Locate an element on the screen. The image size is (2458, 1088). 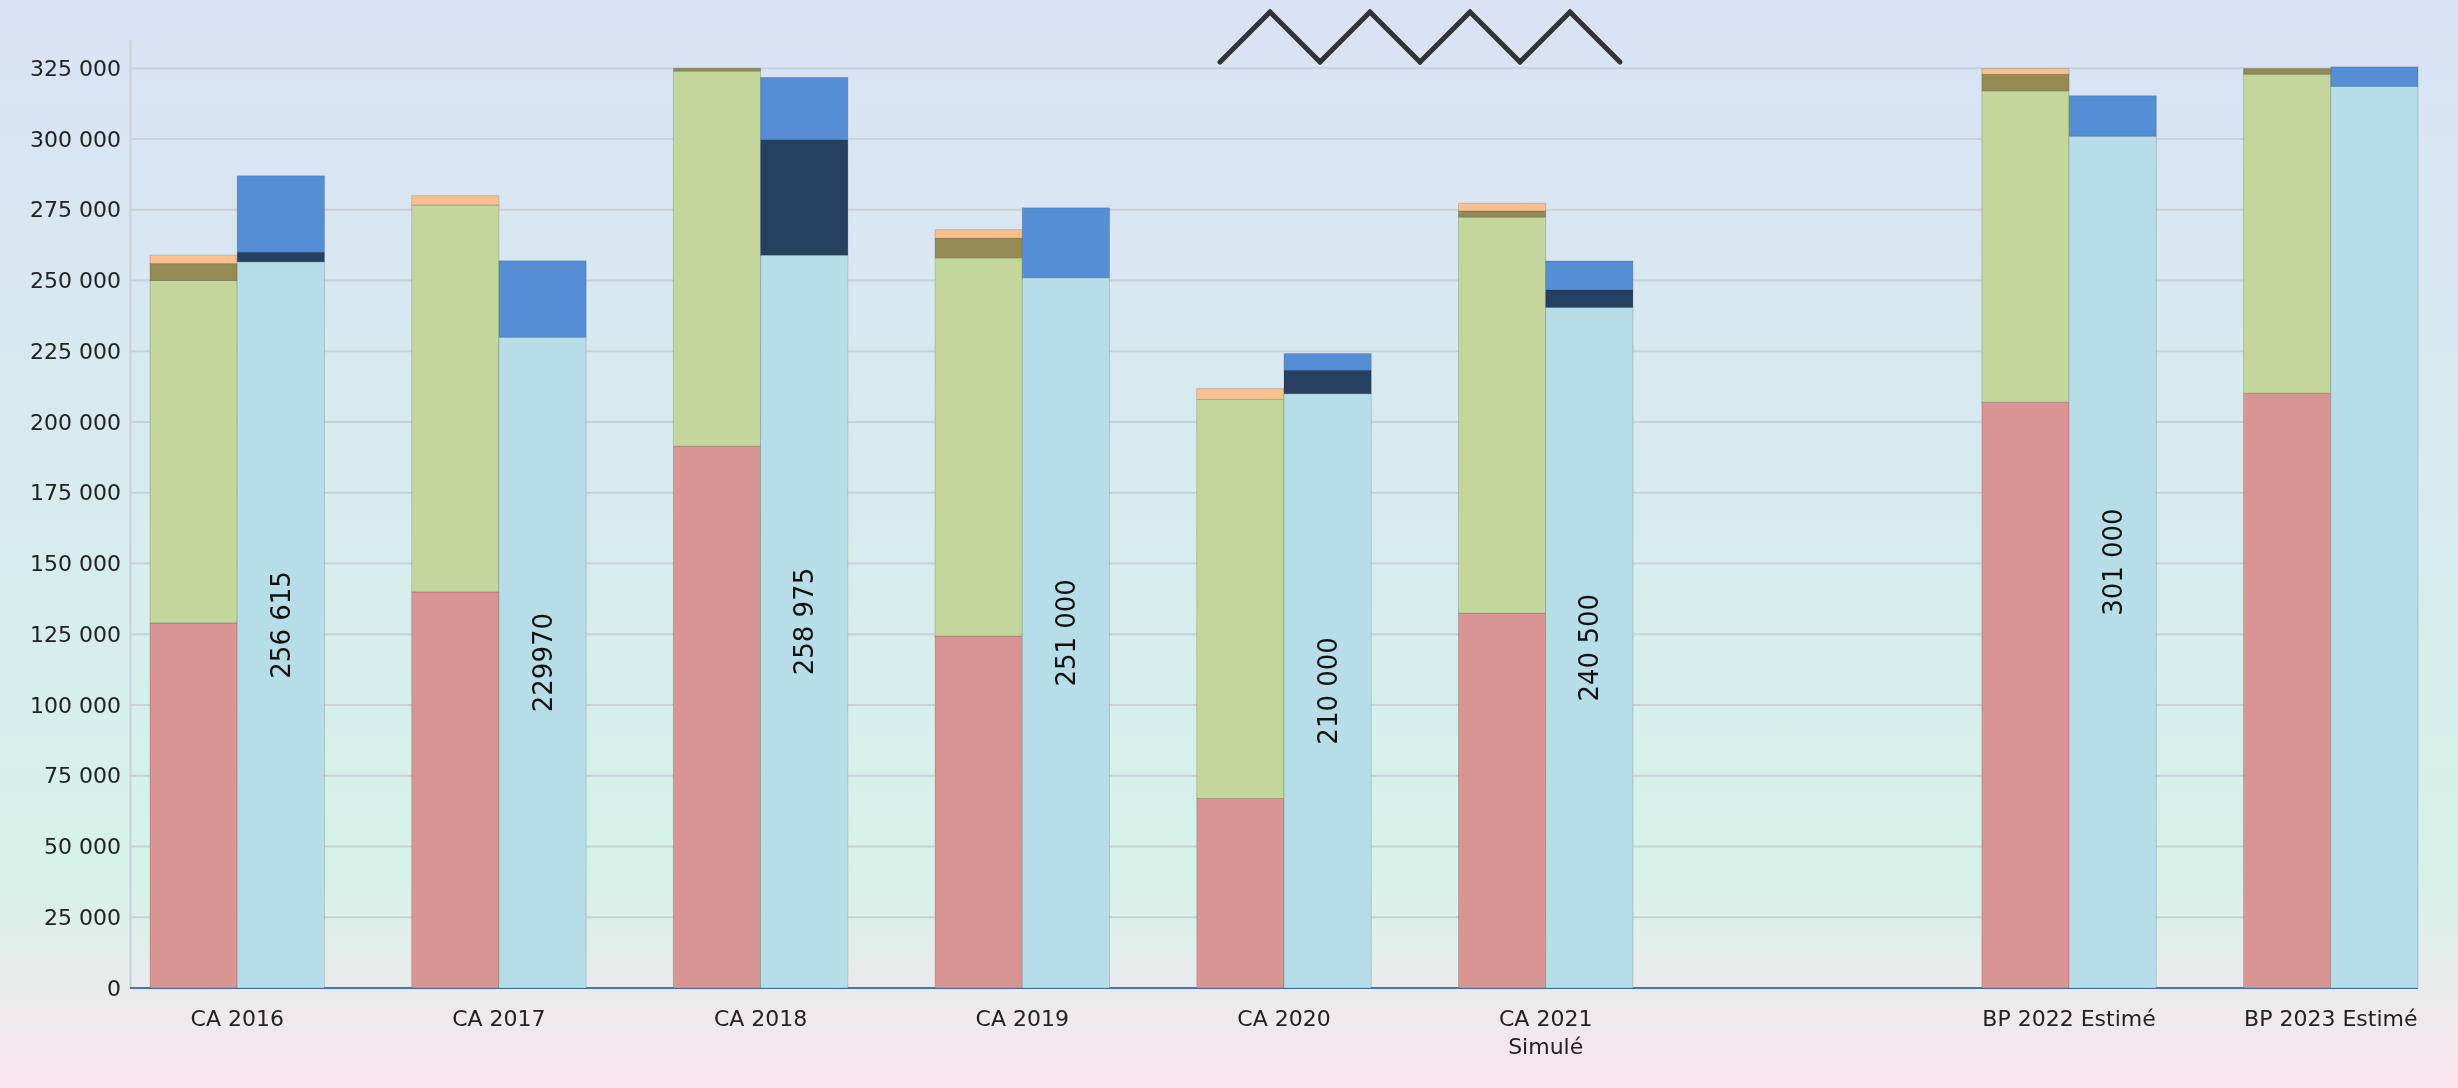
x-tick-label: CA 2017 is located at coordinates (499, 1018).